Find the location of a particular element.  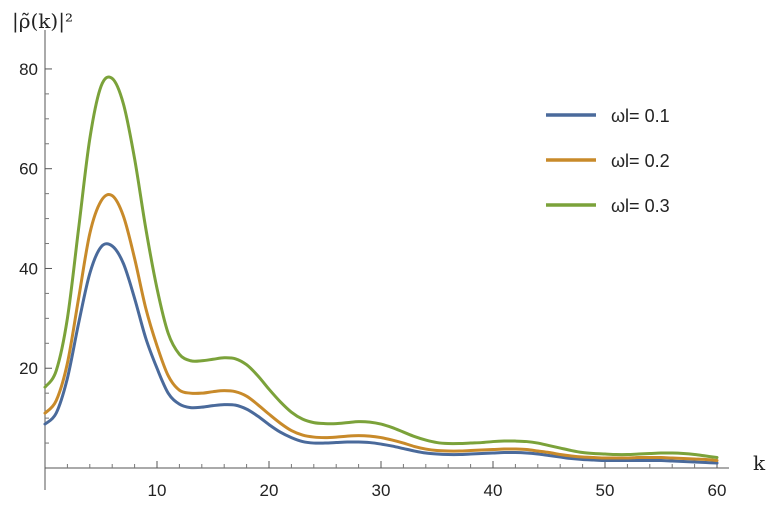

legend-label-1: ωl= 0.1 is located at coordinates (640, 116).